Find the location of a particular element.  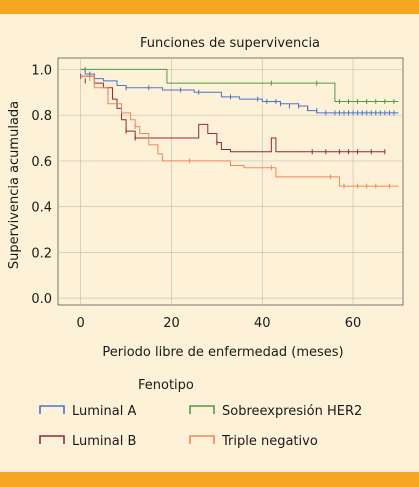

y-tick-label: 0.8 is located at coordinates (41, 116).